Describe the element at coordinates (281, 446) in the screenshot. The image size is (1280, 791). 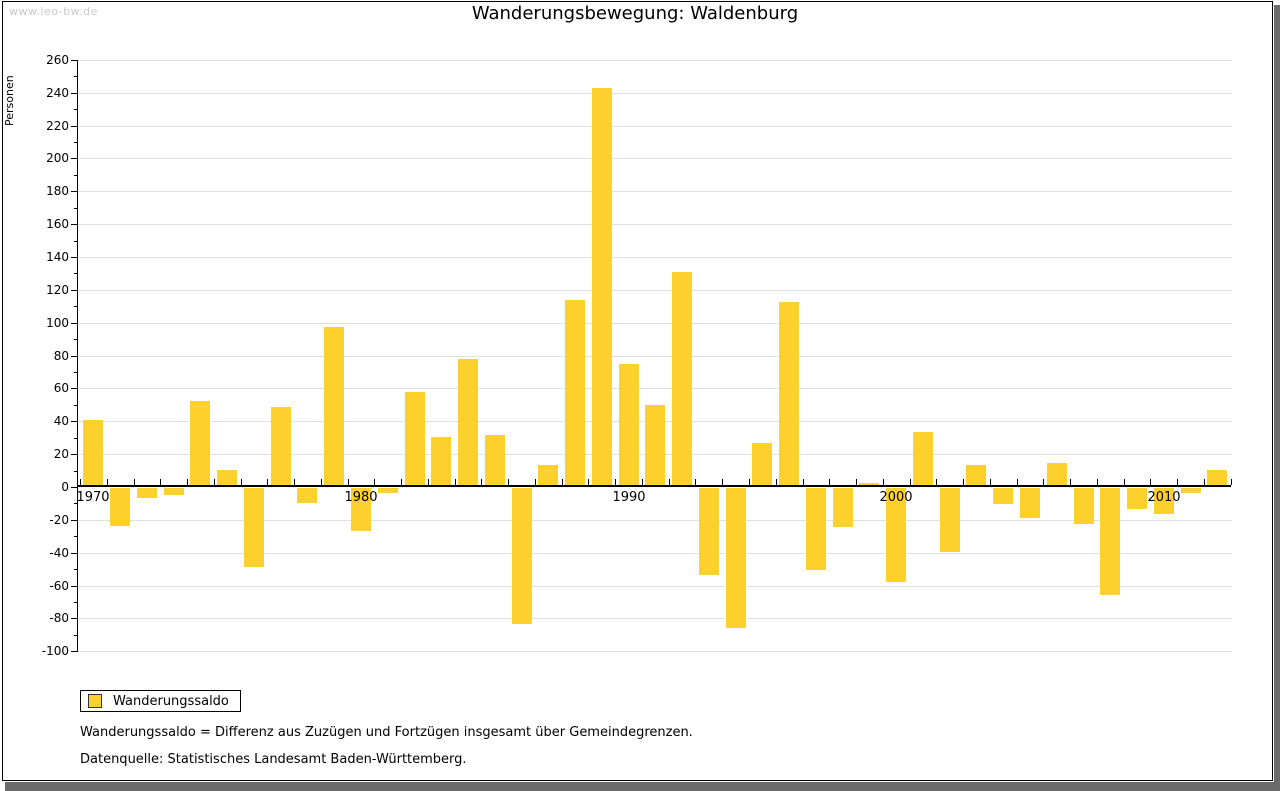
I see `bar-1977` at that location.